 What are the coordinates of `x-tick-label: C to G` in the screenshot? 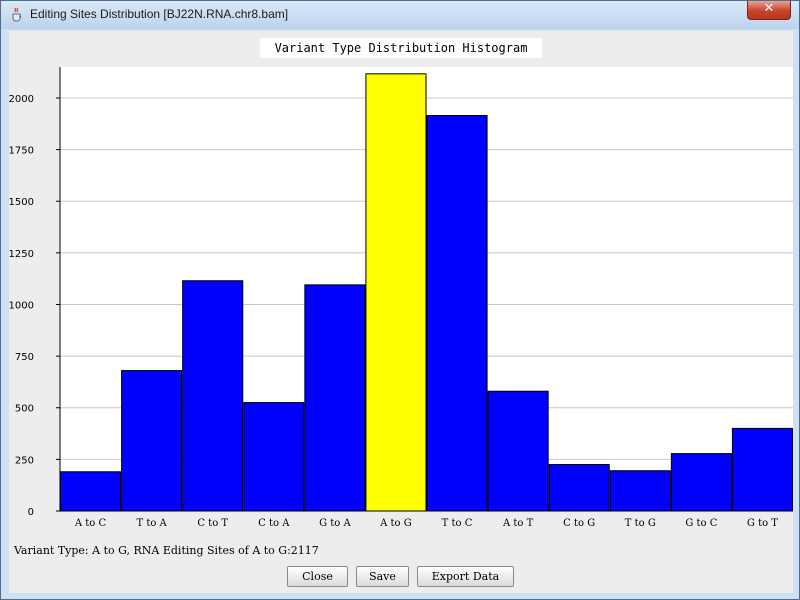 It's located at (579, 523).